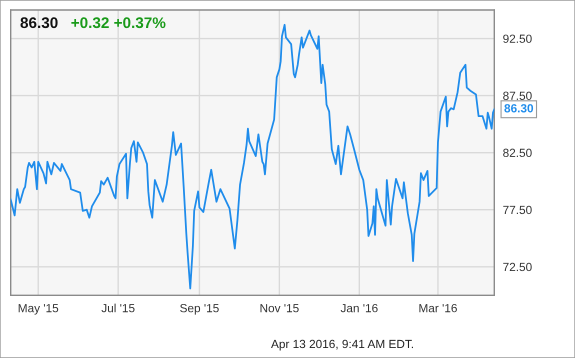 The height and width of the screenshot is (358, 575). I want to click on x-tick-label: Mar '16, so click(438, 308).